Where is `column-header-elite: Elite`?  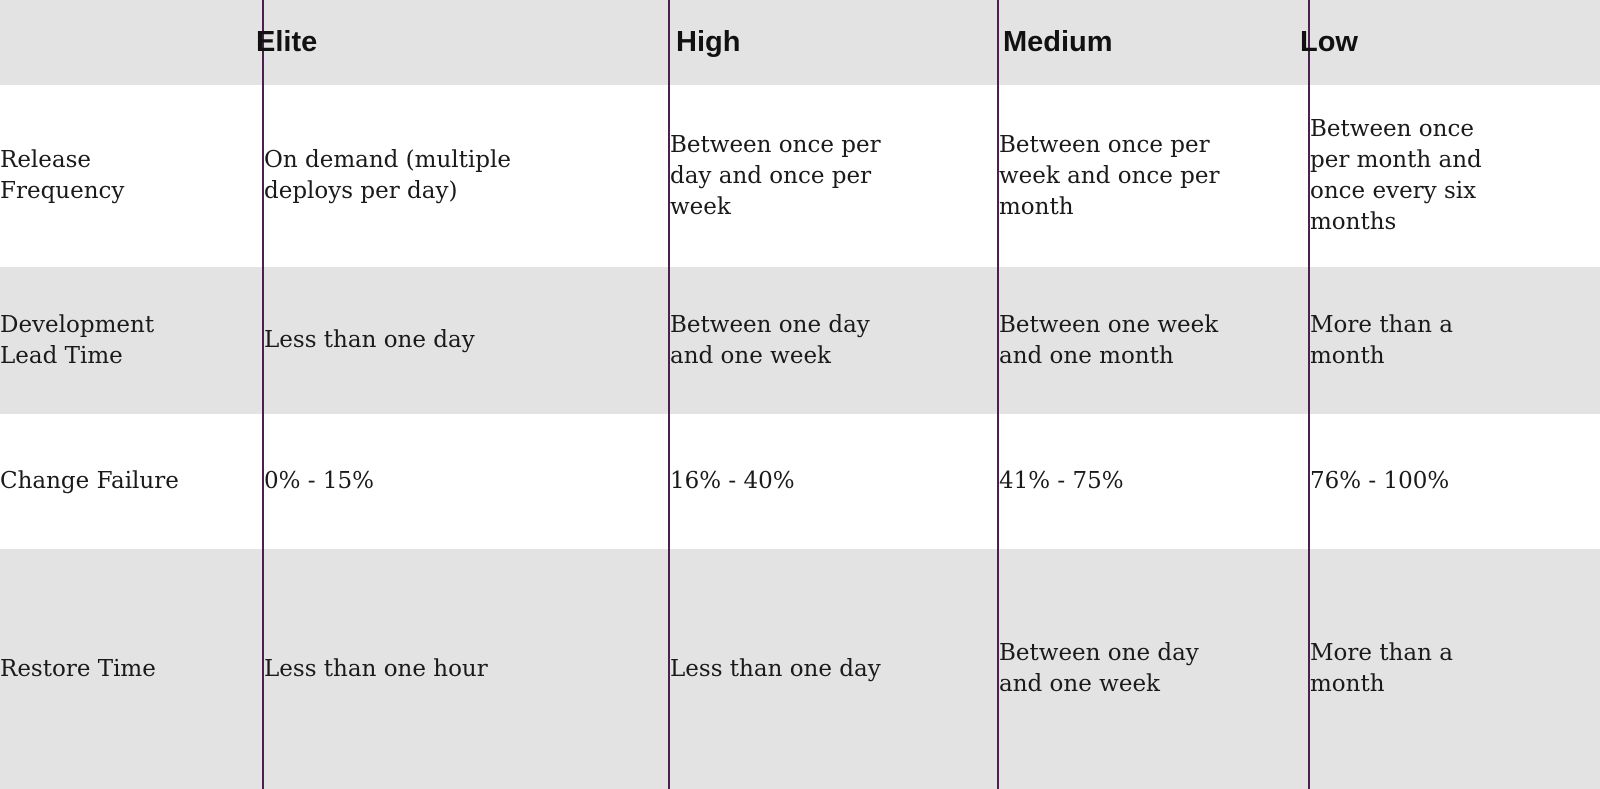 column-header-elite: Elite is located at coordinates (462, 42).